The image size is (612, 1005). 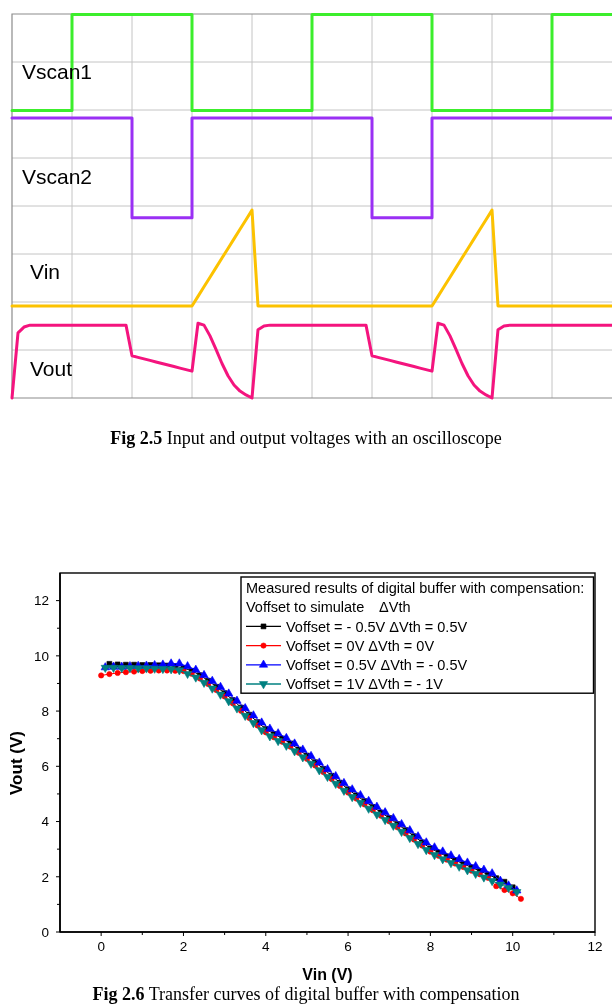 What do you see at coordinates (306, 994) in the screenshot?
I see `caption: Fig 2.6 Transfer curves of digital buffer with compensation` at bounding box center [306, 994].